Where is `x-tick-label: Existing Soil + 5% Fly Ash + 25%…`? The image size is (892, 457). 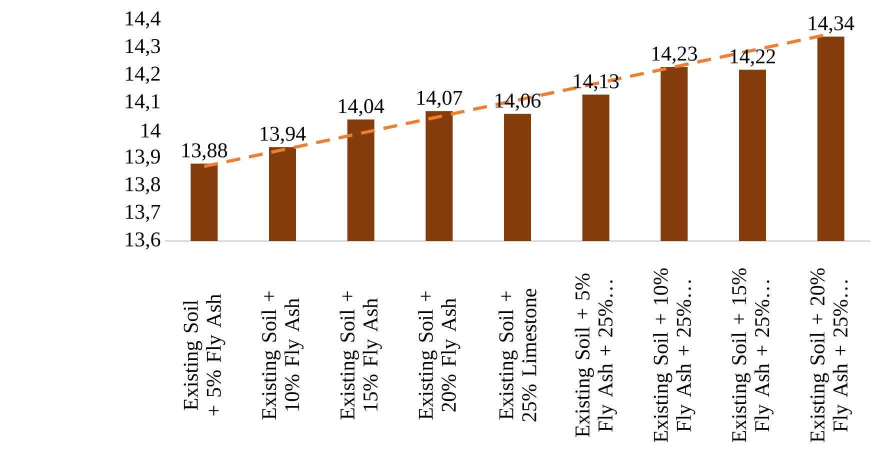
x-tick-label: Existing Soil + 5% Fly Ash + 25%… is located at coordinates (595, 355).